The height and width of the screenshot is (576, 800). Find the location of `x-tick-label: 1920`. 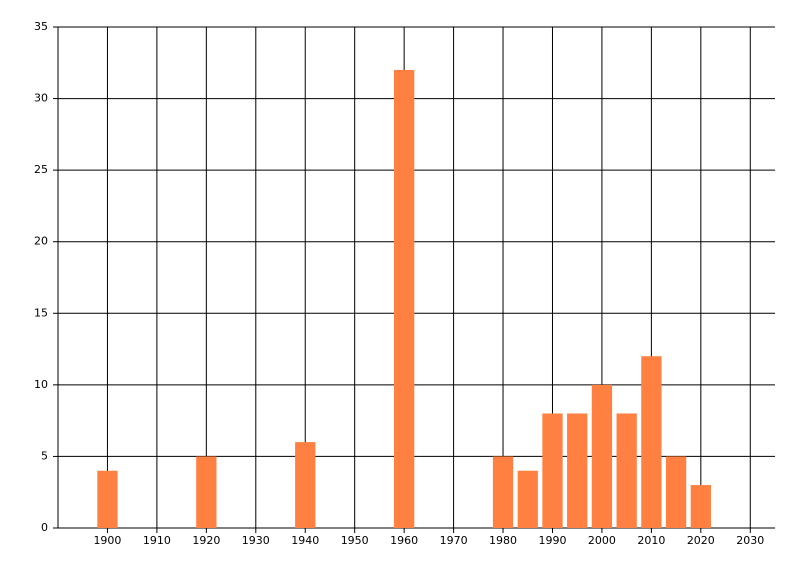

x-tick-label: 1920 is located at coordinates (206, 540).